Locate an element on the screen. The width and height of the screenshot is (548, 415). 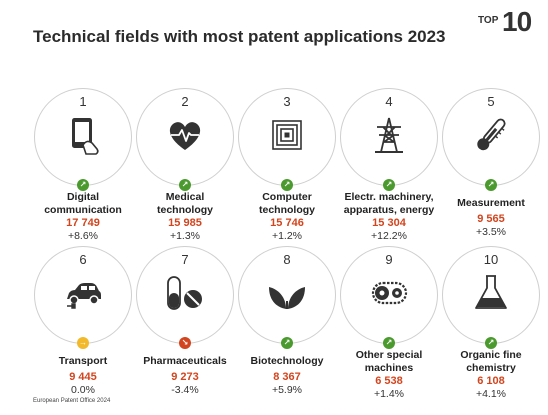
application-count: 15 746 is located at coordinates (287, 223).